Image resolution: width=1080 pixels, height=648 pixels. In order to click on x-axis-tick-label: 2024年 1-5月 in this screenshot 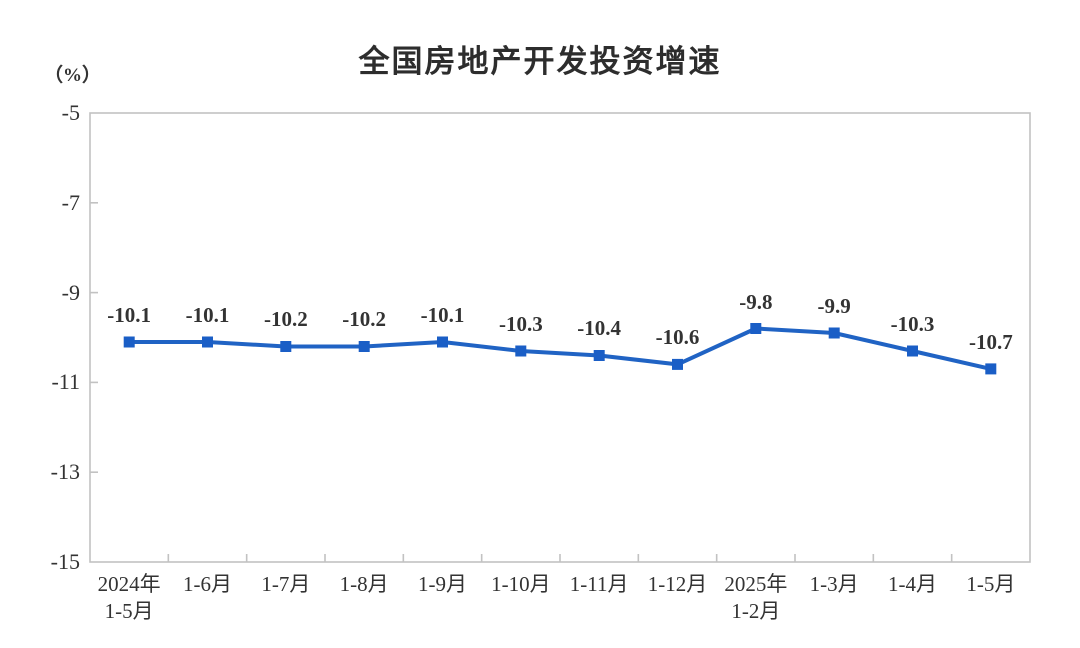, I will do `click(129, 597)`.